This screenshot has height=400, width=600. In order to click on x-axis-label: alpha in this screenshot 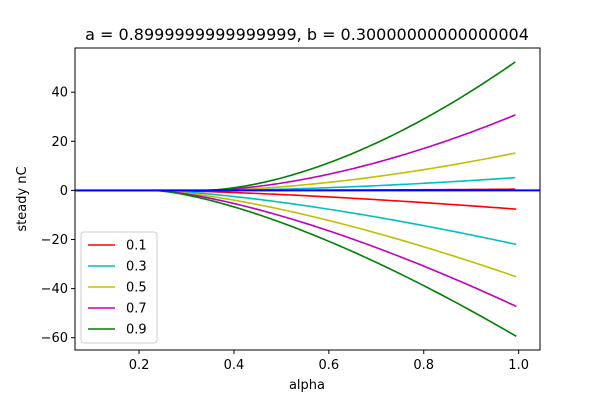, I will do `click(307, 385)`.